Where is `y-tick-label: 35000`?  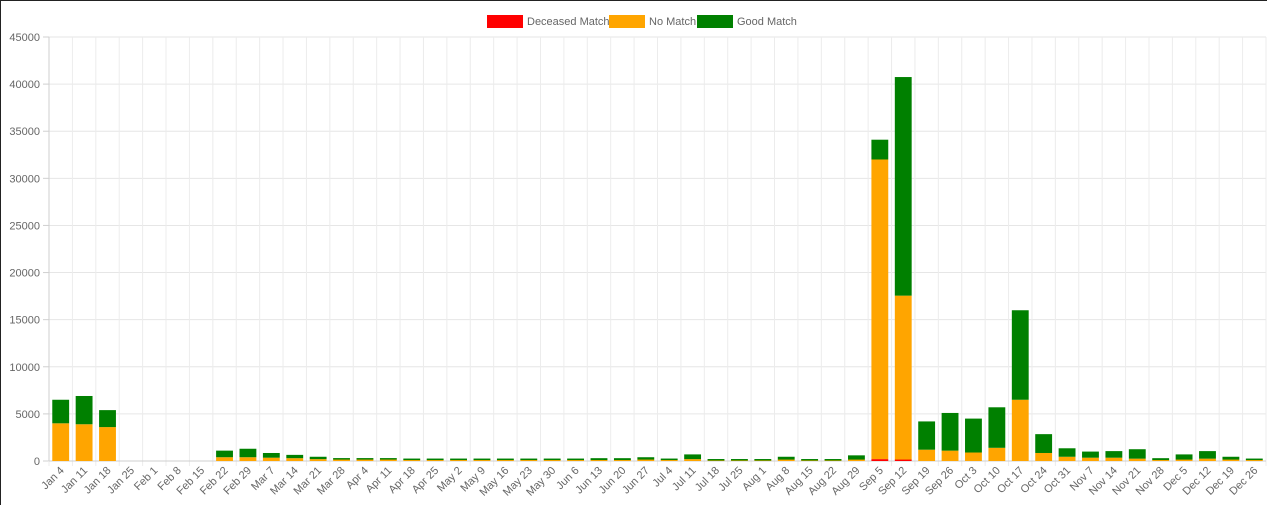 y-tick-label: 35000 is located at coordinates (24, 132).